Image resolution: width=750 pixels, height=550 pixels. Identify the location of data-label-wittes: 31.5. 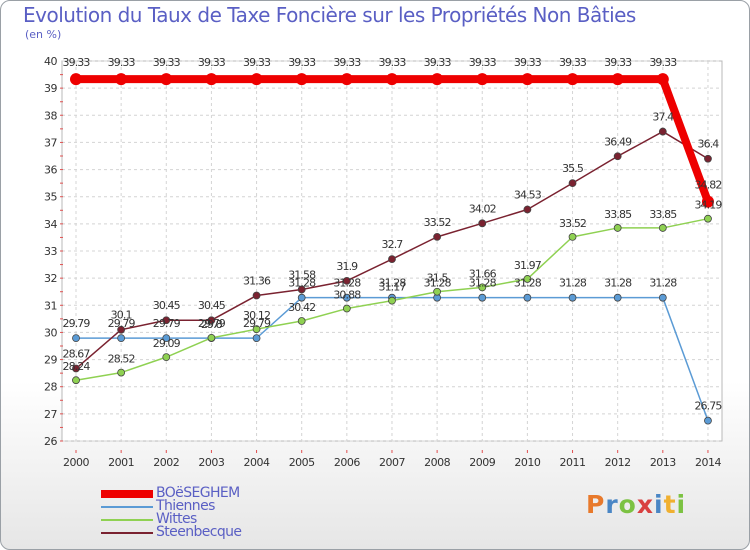
(438, 278).